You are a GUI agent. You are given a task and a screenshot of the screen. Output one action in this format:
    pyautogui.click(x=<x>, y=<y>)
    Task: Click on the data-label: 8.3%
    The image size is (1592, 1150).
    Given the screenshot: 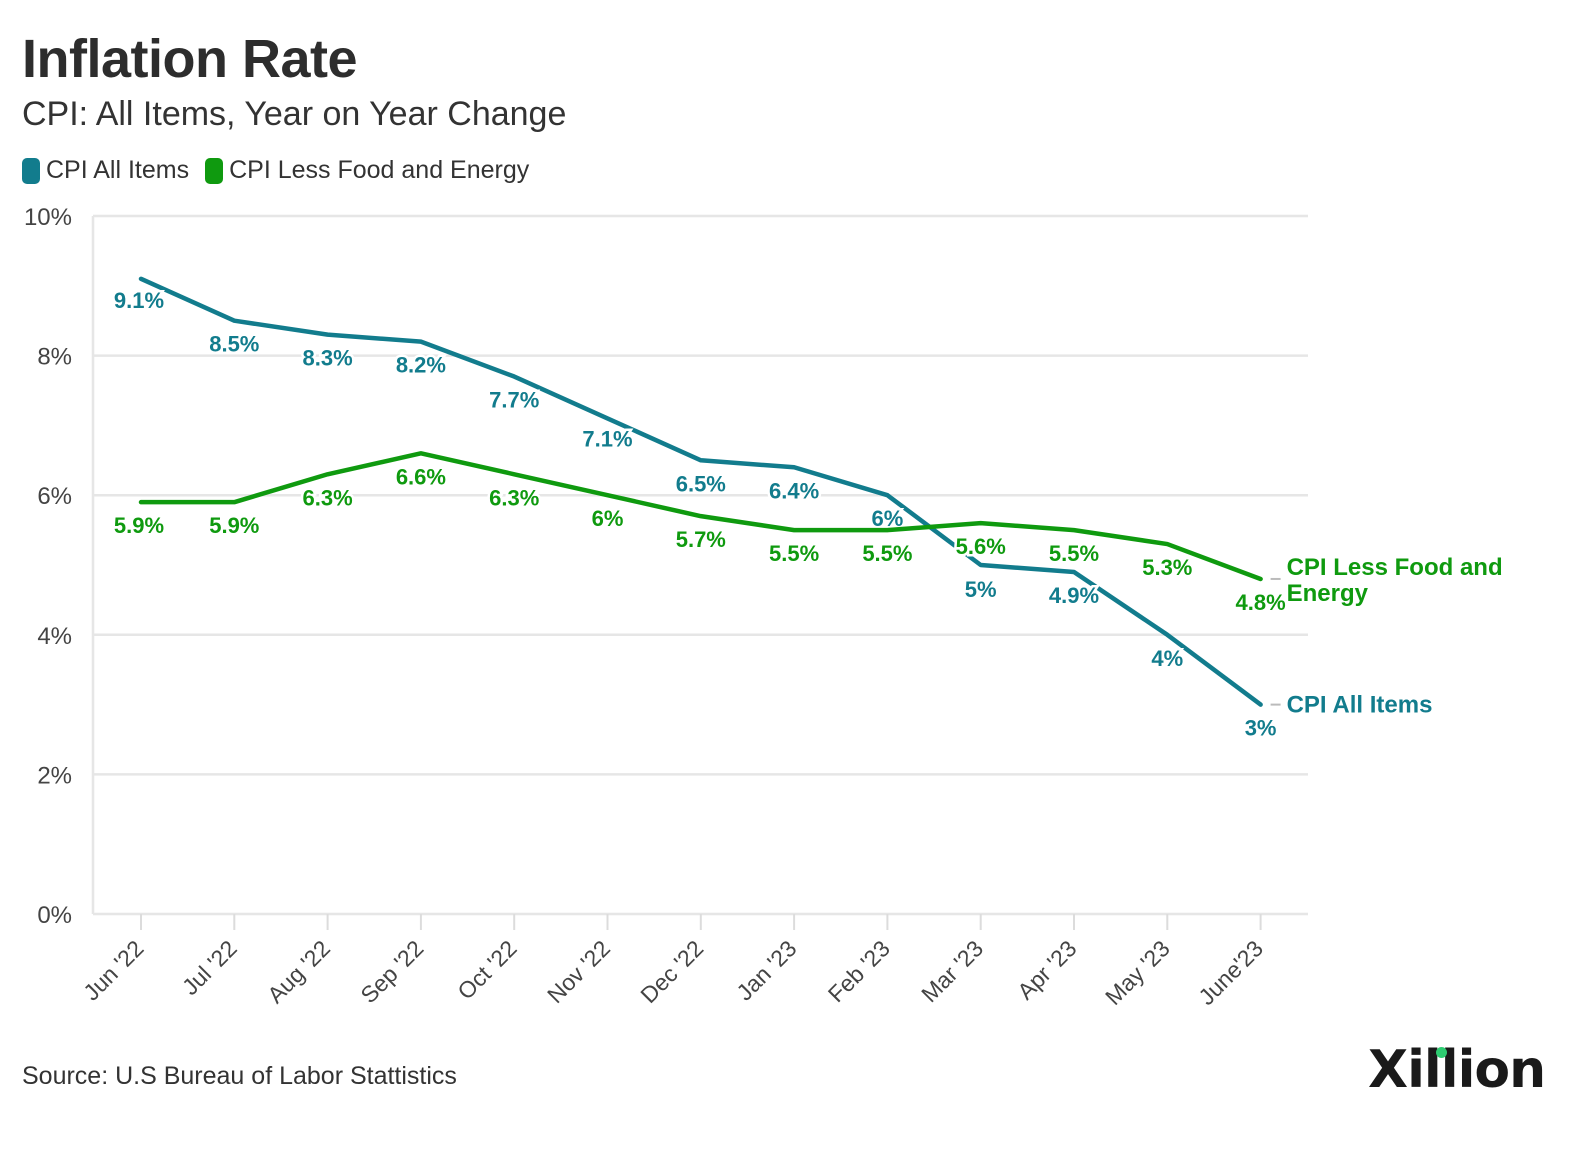 What is the action you would take?
    pyautogui.click(x=328, y=358)
    